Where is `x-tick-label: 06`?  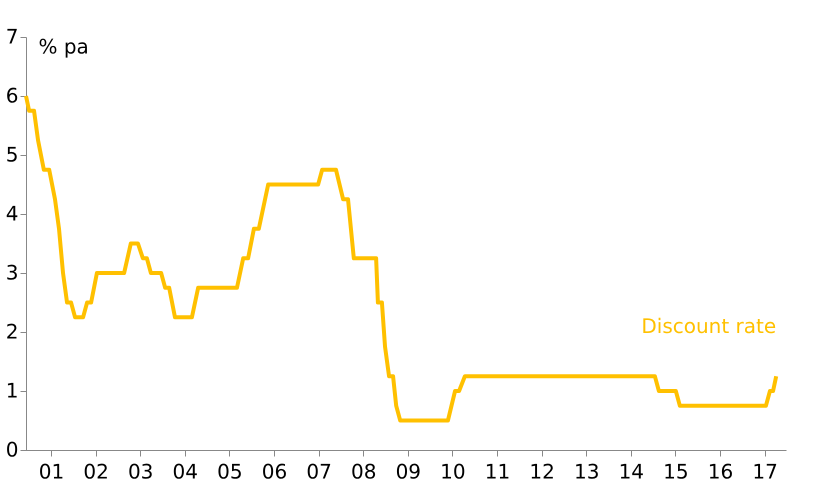 x-tick-label: 06 is located at coordinates (275, 472).